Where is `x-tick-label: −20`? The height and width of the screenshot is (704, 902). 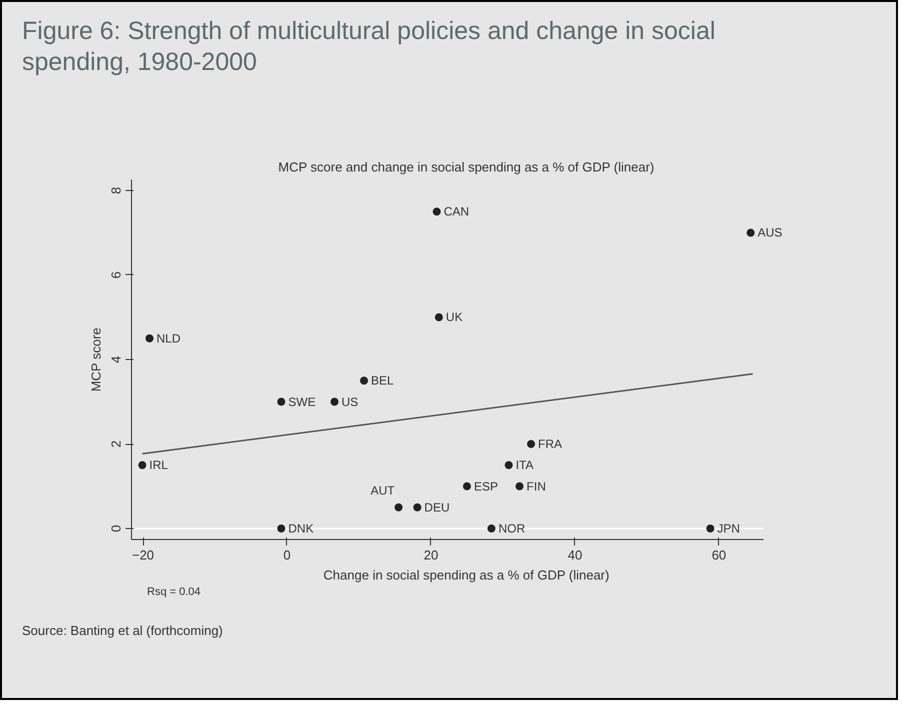
x-tick-label: −20 is located at coordinates (143, 554).